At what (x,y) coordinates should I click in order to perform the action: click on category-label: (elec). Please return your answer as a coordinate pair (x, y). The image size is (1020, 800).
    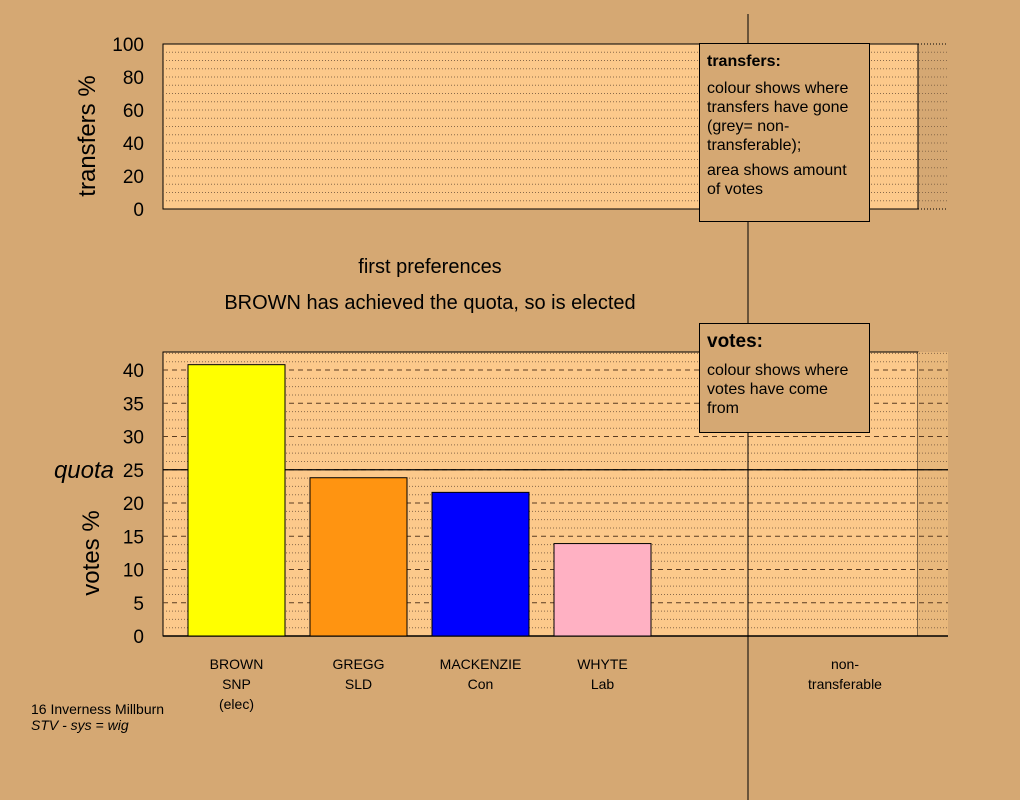
    Looking at the image, I should click on (236, 704).